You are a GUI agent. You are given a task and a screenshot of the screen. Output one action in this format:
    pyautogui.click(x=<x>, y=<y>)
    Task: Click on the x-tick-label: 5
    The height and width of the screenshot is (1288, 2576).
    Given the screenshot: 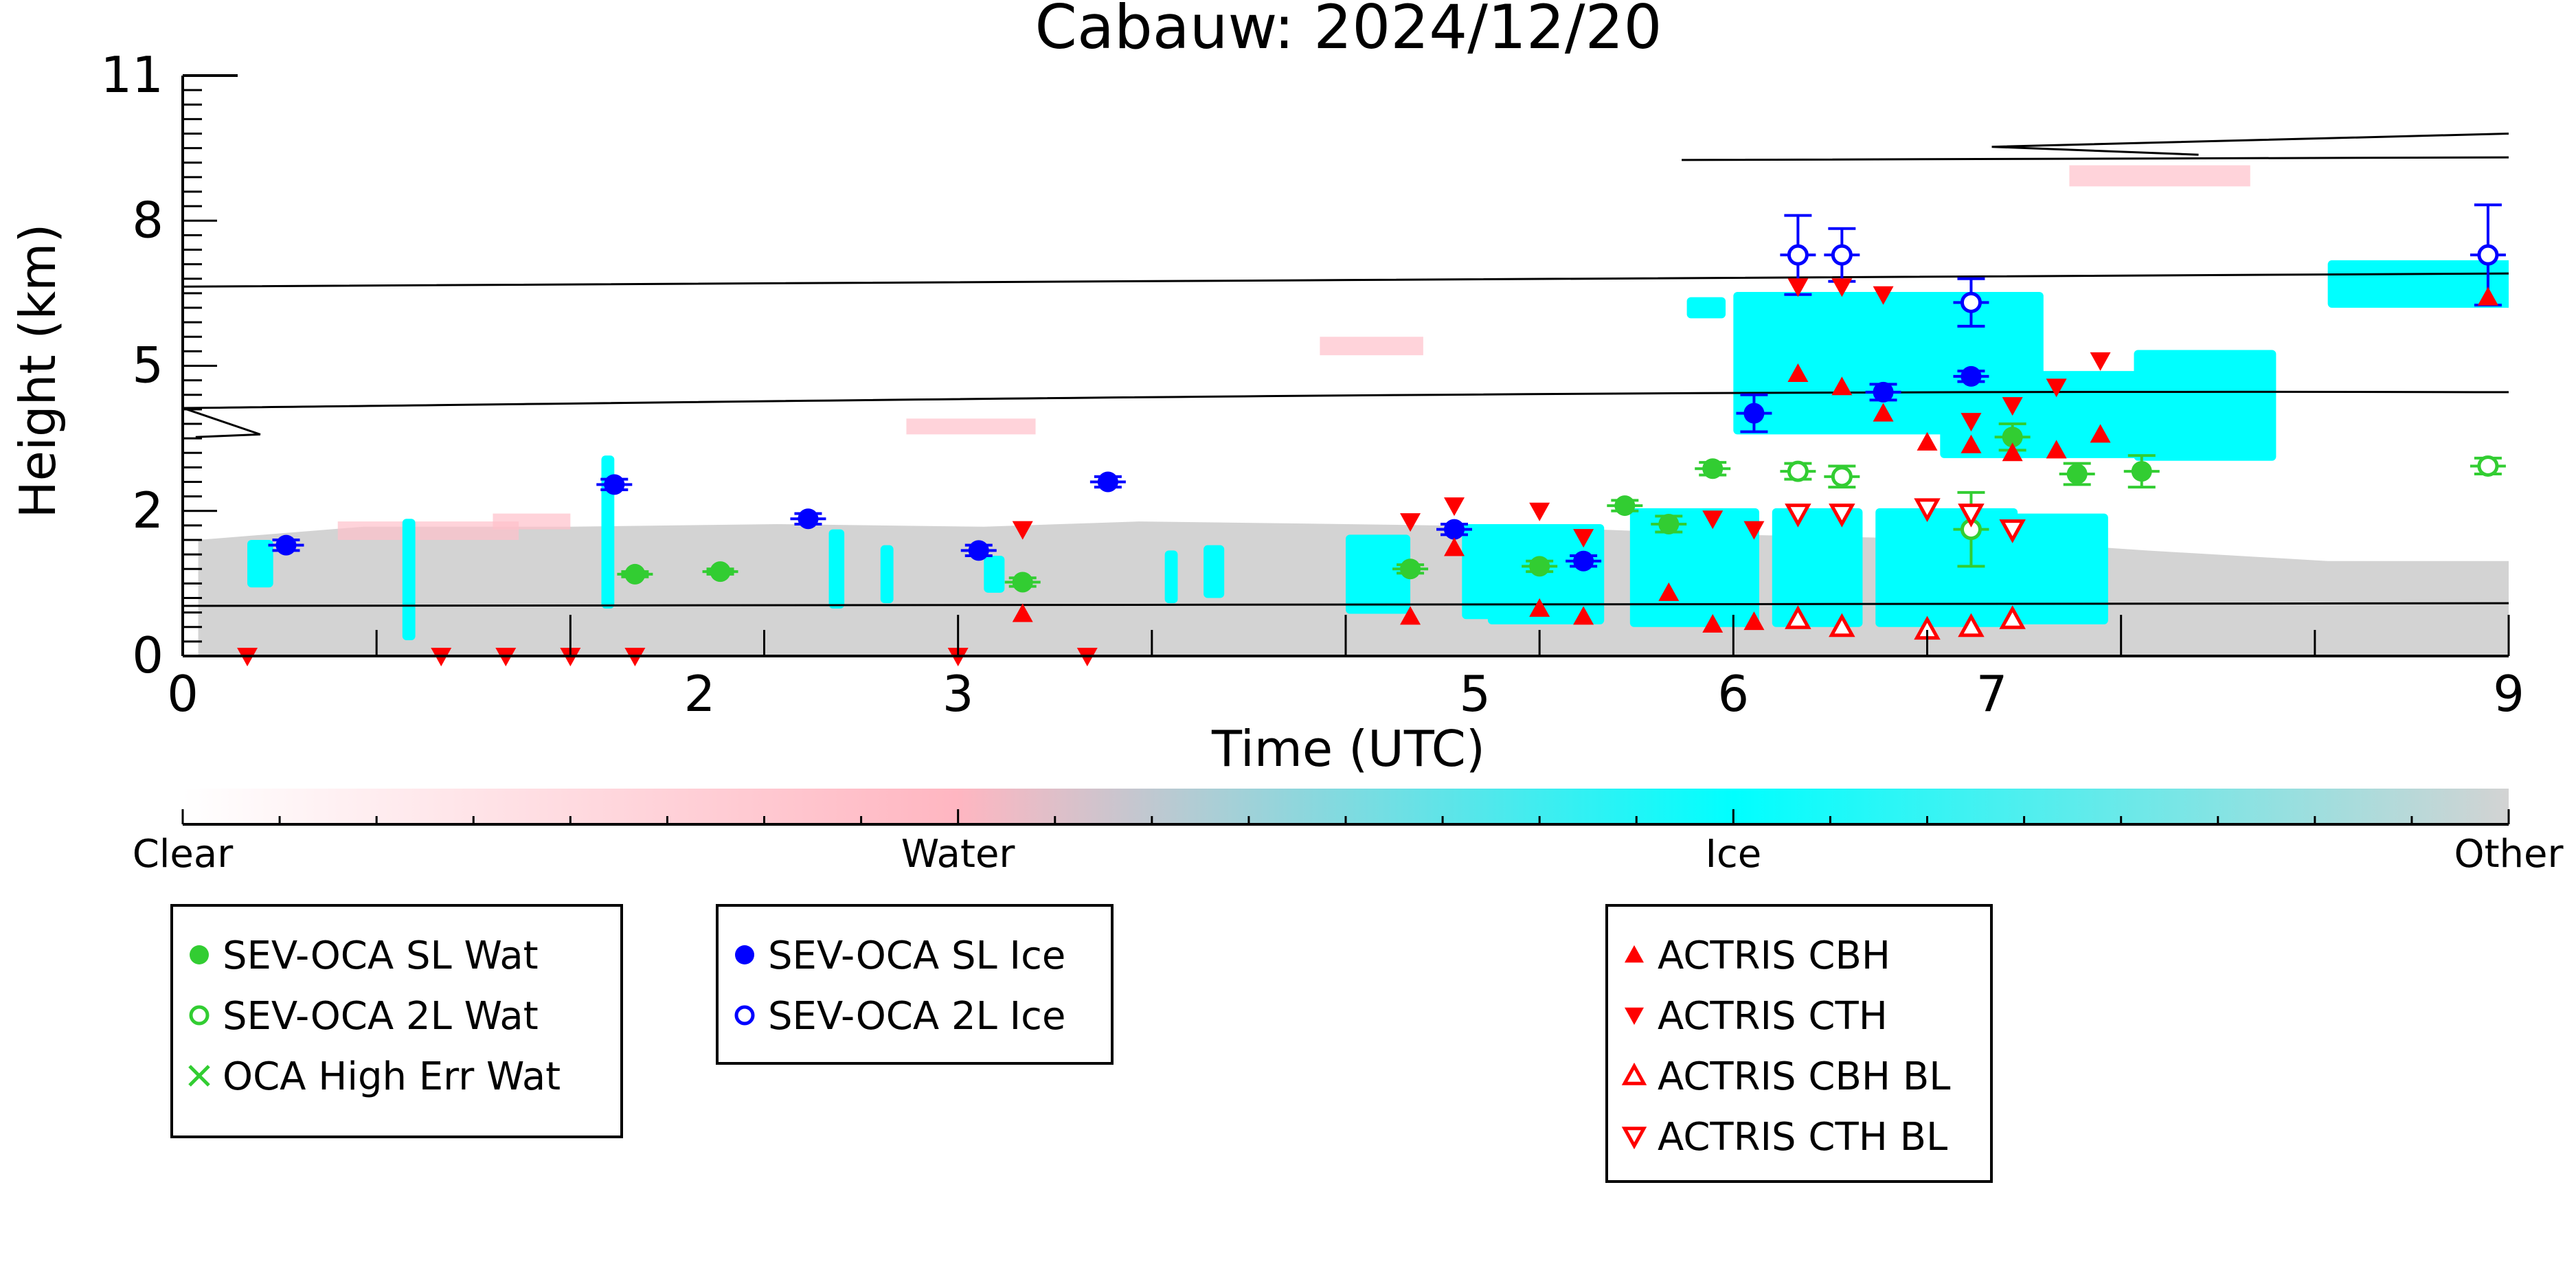 What is the action you would take?
    pyautogui.click(x=1475, y=694)
    